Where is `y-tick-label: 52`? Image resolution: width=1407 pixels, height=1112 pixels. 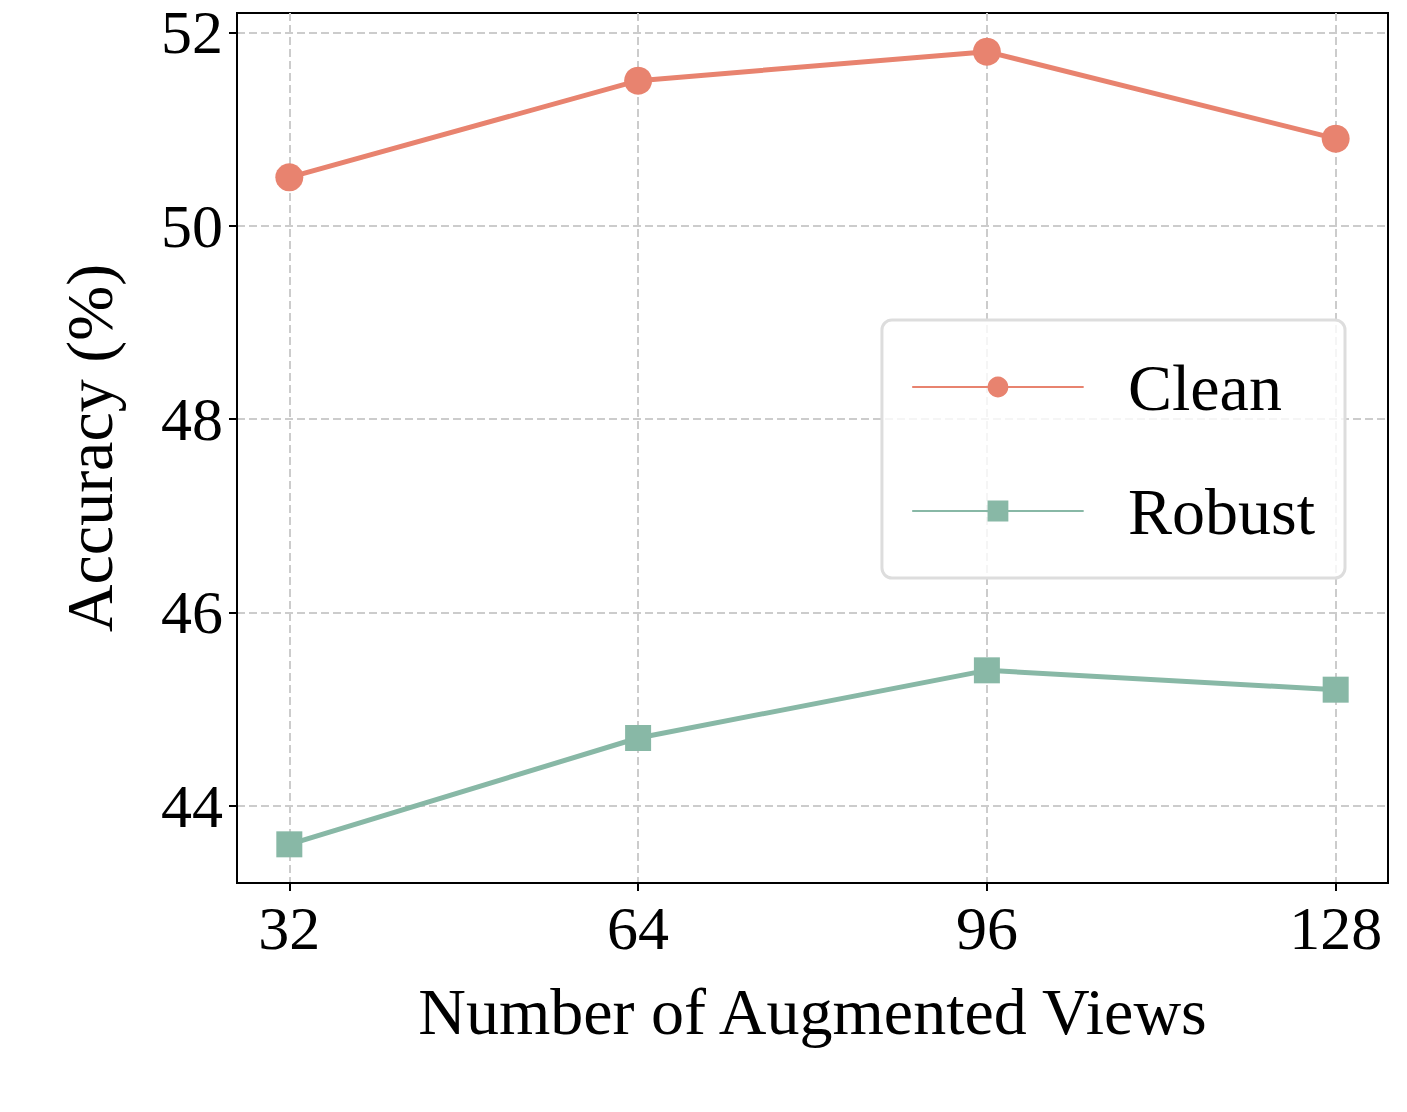 y-tick-label: 52 is located at coordinates (192, 33).